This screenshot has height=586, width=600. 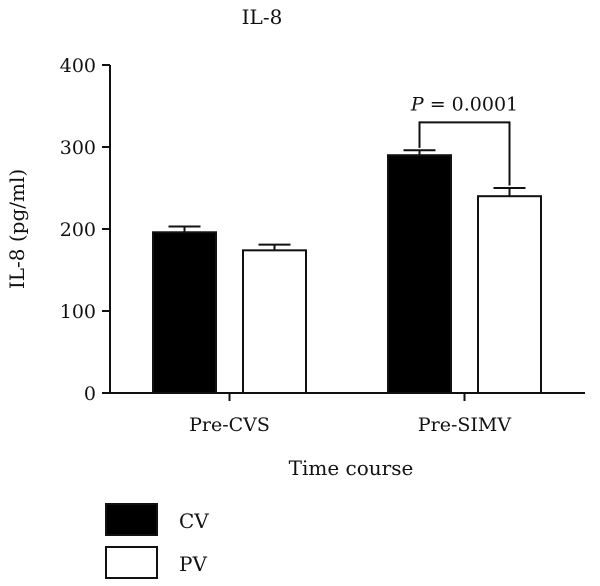 What do you see at coordinates (184, 312) in the screenshot?
I see `bar-cv-pre-cvs` at bounding box center [184, 312].